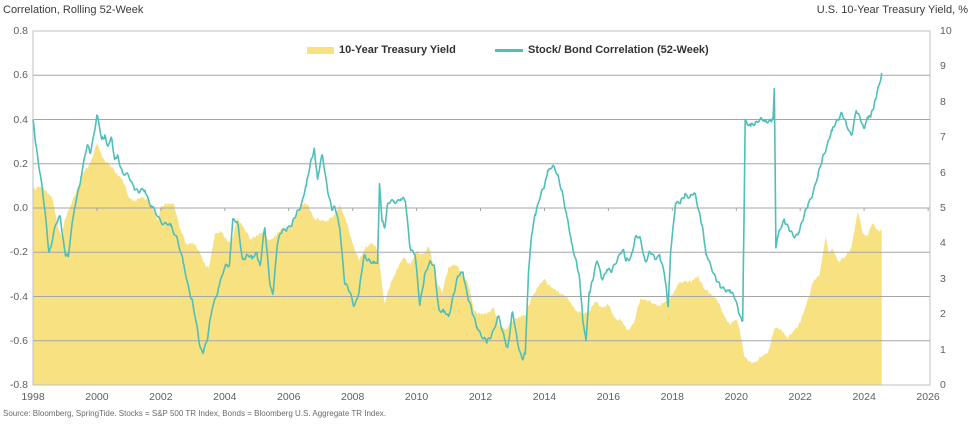 The image size is (971, 430). Describe the element at coordinates (943, 66) in the screenshot. I see `y-right-tick-label: 9` at that location.